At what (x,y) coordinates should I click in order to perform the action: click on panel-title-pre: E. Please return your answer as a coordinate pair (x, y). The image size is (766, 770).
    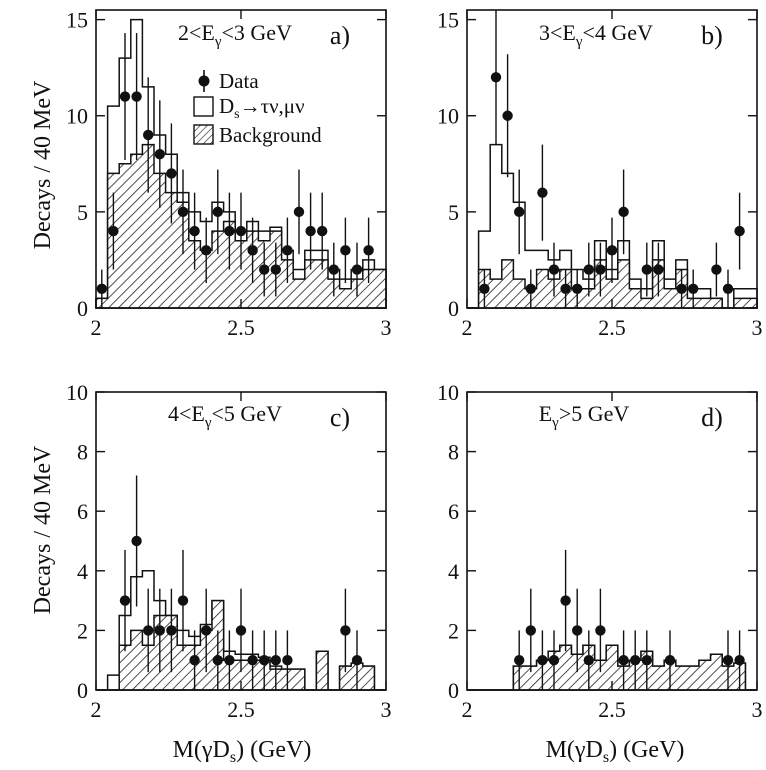
    Looking at the image, I should click on (545, 413).